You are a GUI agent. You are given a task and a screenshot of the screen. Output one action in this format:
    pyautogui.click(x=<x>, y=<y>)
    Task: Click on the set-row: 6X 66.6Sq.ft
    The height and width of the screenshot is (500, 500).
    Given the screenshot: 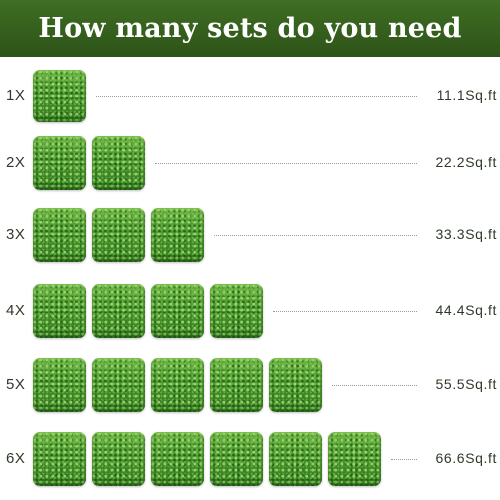 What is the action you would take?
    pyautogui.click(x=250, y=462)
    